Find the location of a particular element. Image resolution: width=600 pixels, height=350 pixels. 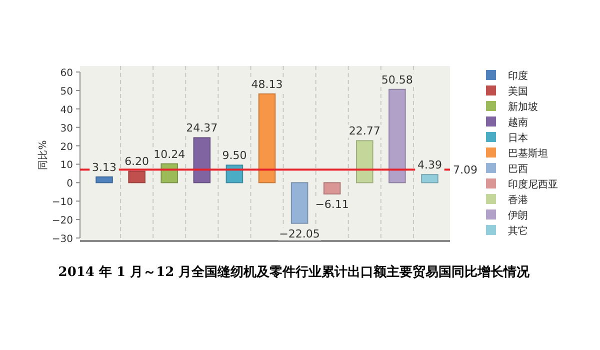

y-tick-label: 30 is located at coordinates (66, 128).